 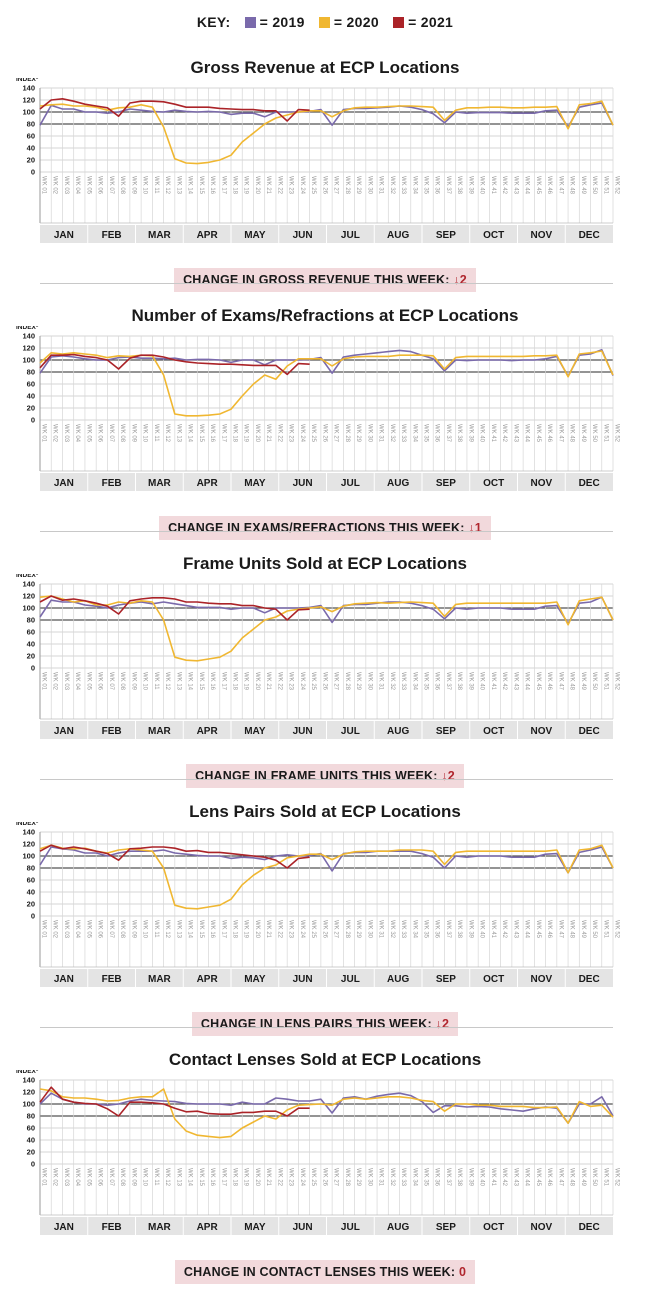 What do you see at coordinates (336, 929) in the screenshot?
I see `x-tick-label: WK 27` at bounding box center [336, 929].